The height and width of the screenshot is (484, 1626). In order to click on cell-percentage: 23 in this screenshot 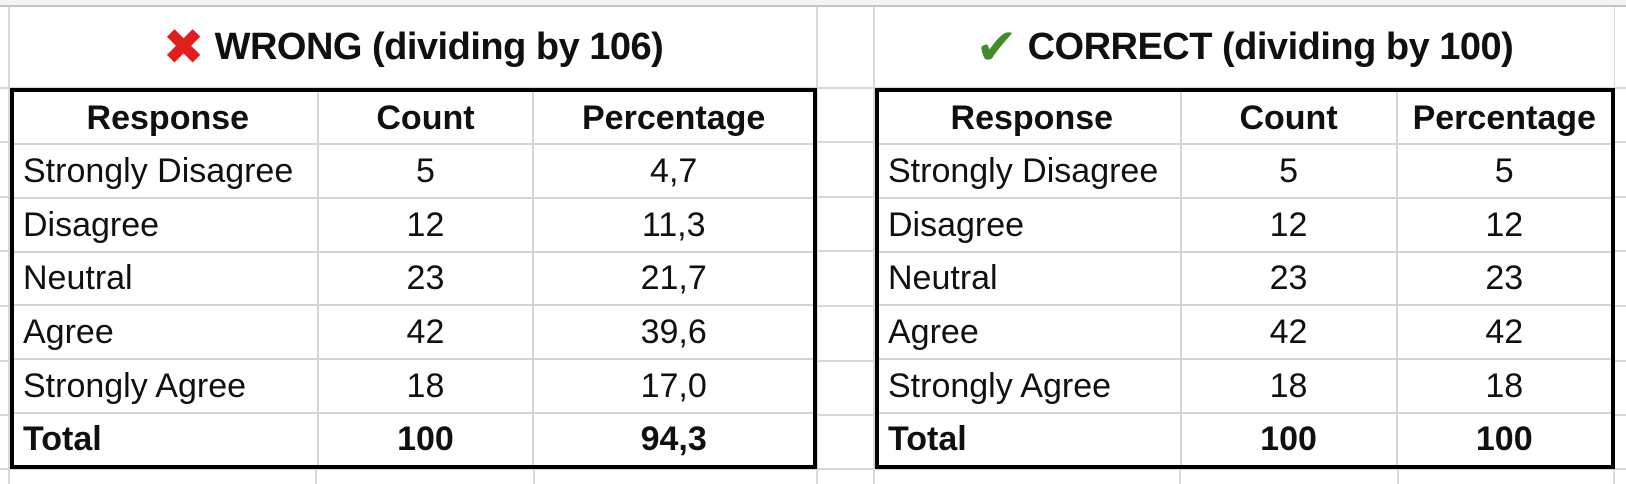, I will do `click(1503, 278)`.